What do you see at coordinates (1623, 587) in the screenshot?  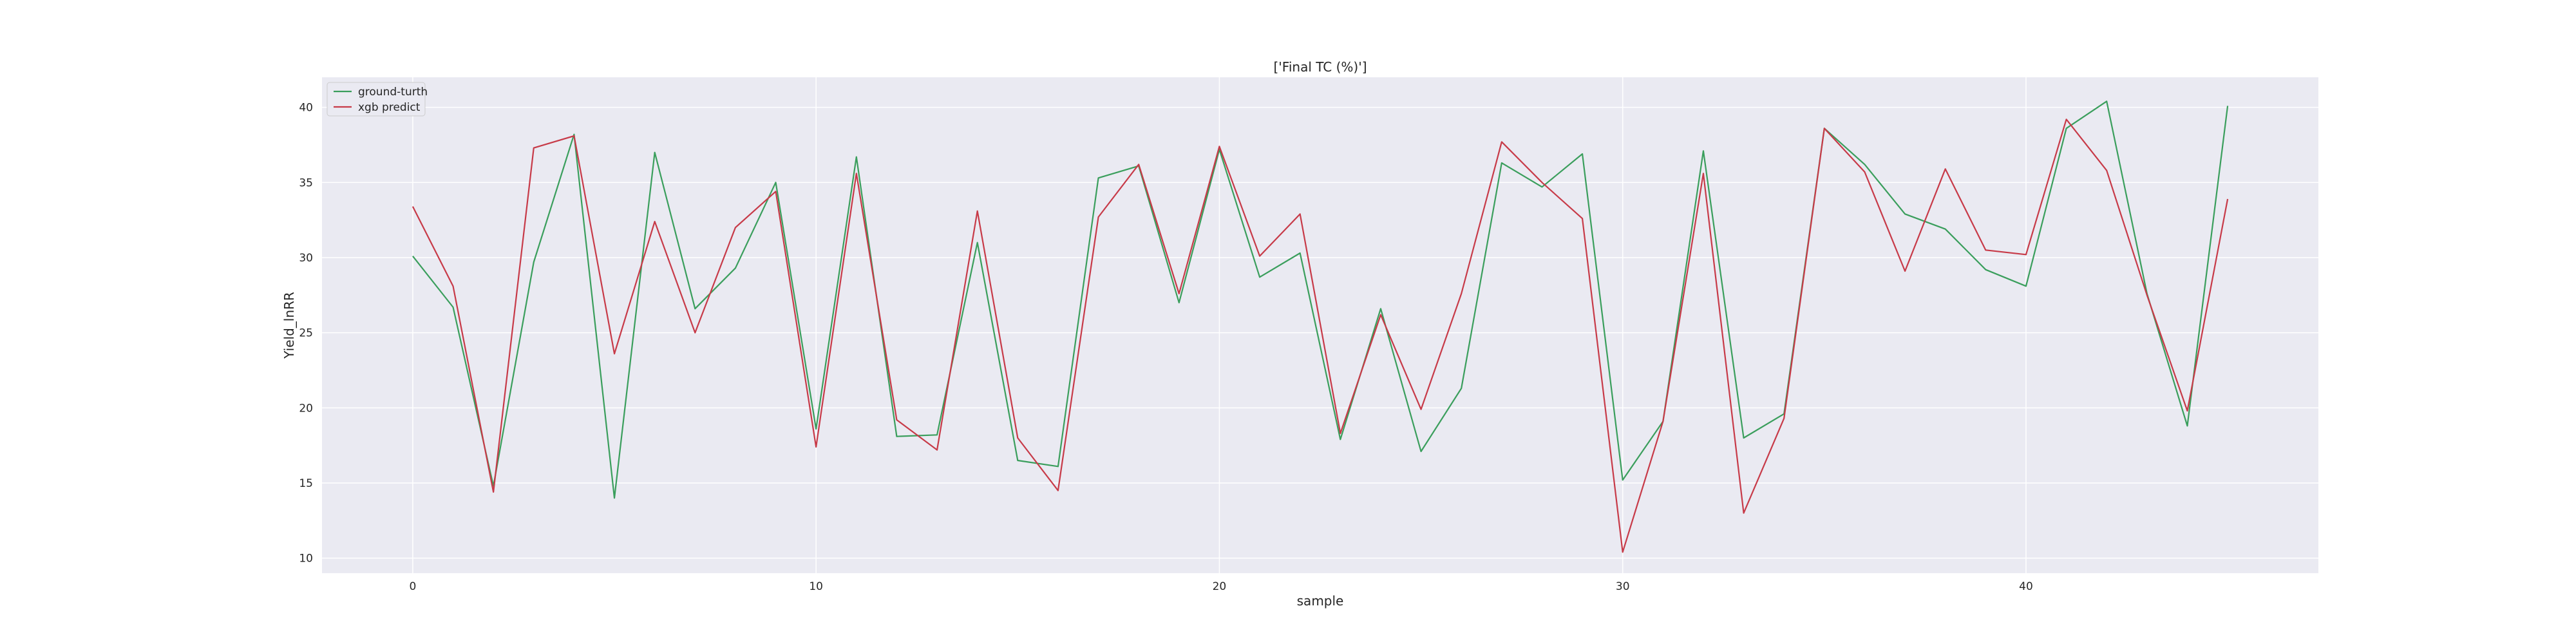 I see `x-tick-label: 30` at bounding box center [1623, 587].